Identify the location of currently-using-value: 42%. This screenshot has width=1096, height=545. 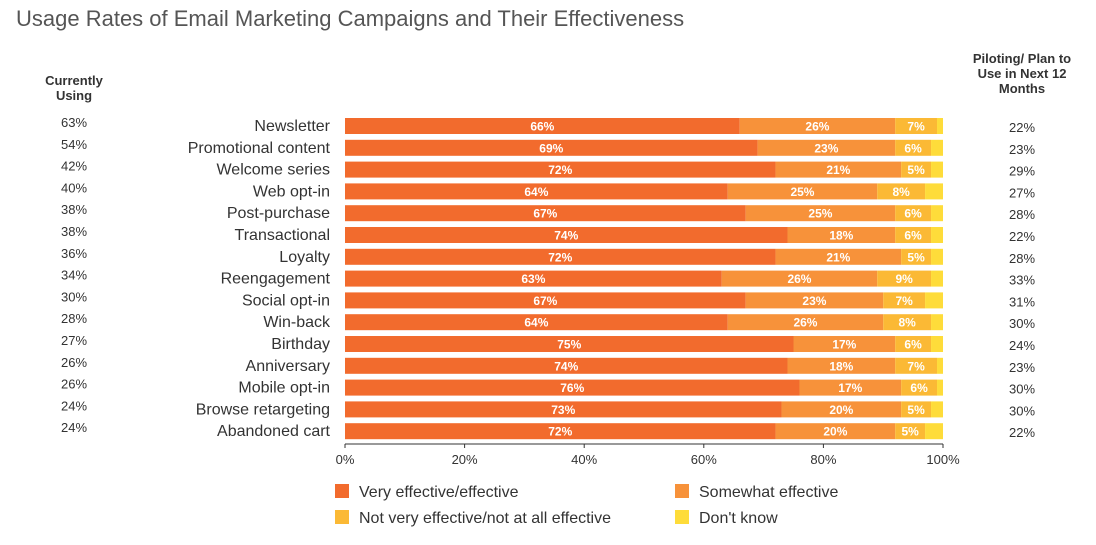
(74, 166).